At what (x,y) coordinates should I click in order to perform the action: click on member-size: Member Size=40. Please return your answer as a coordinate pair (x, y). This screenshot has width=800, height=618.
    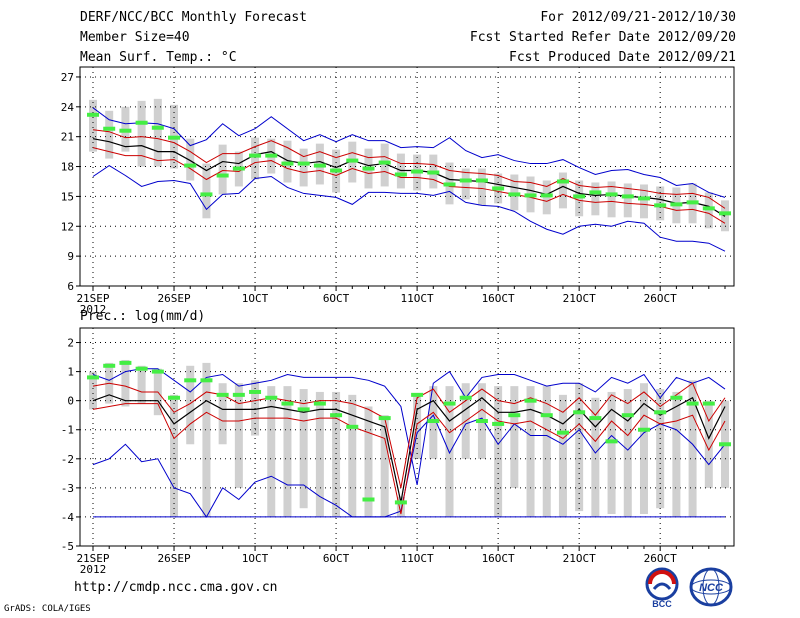
    Looking at the image, I should click on (135, 37).